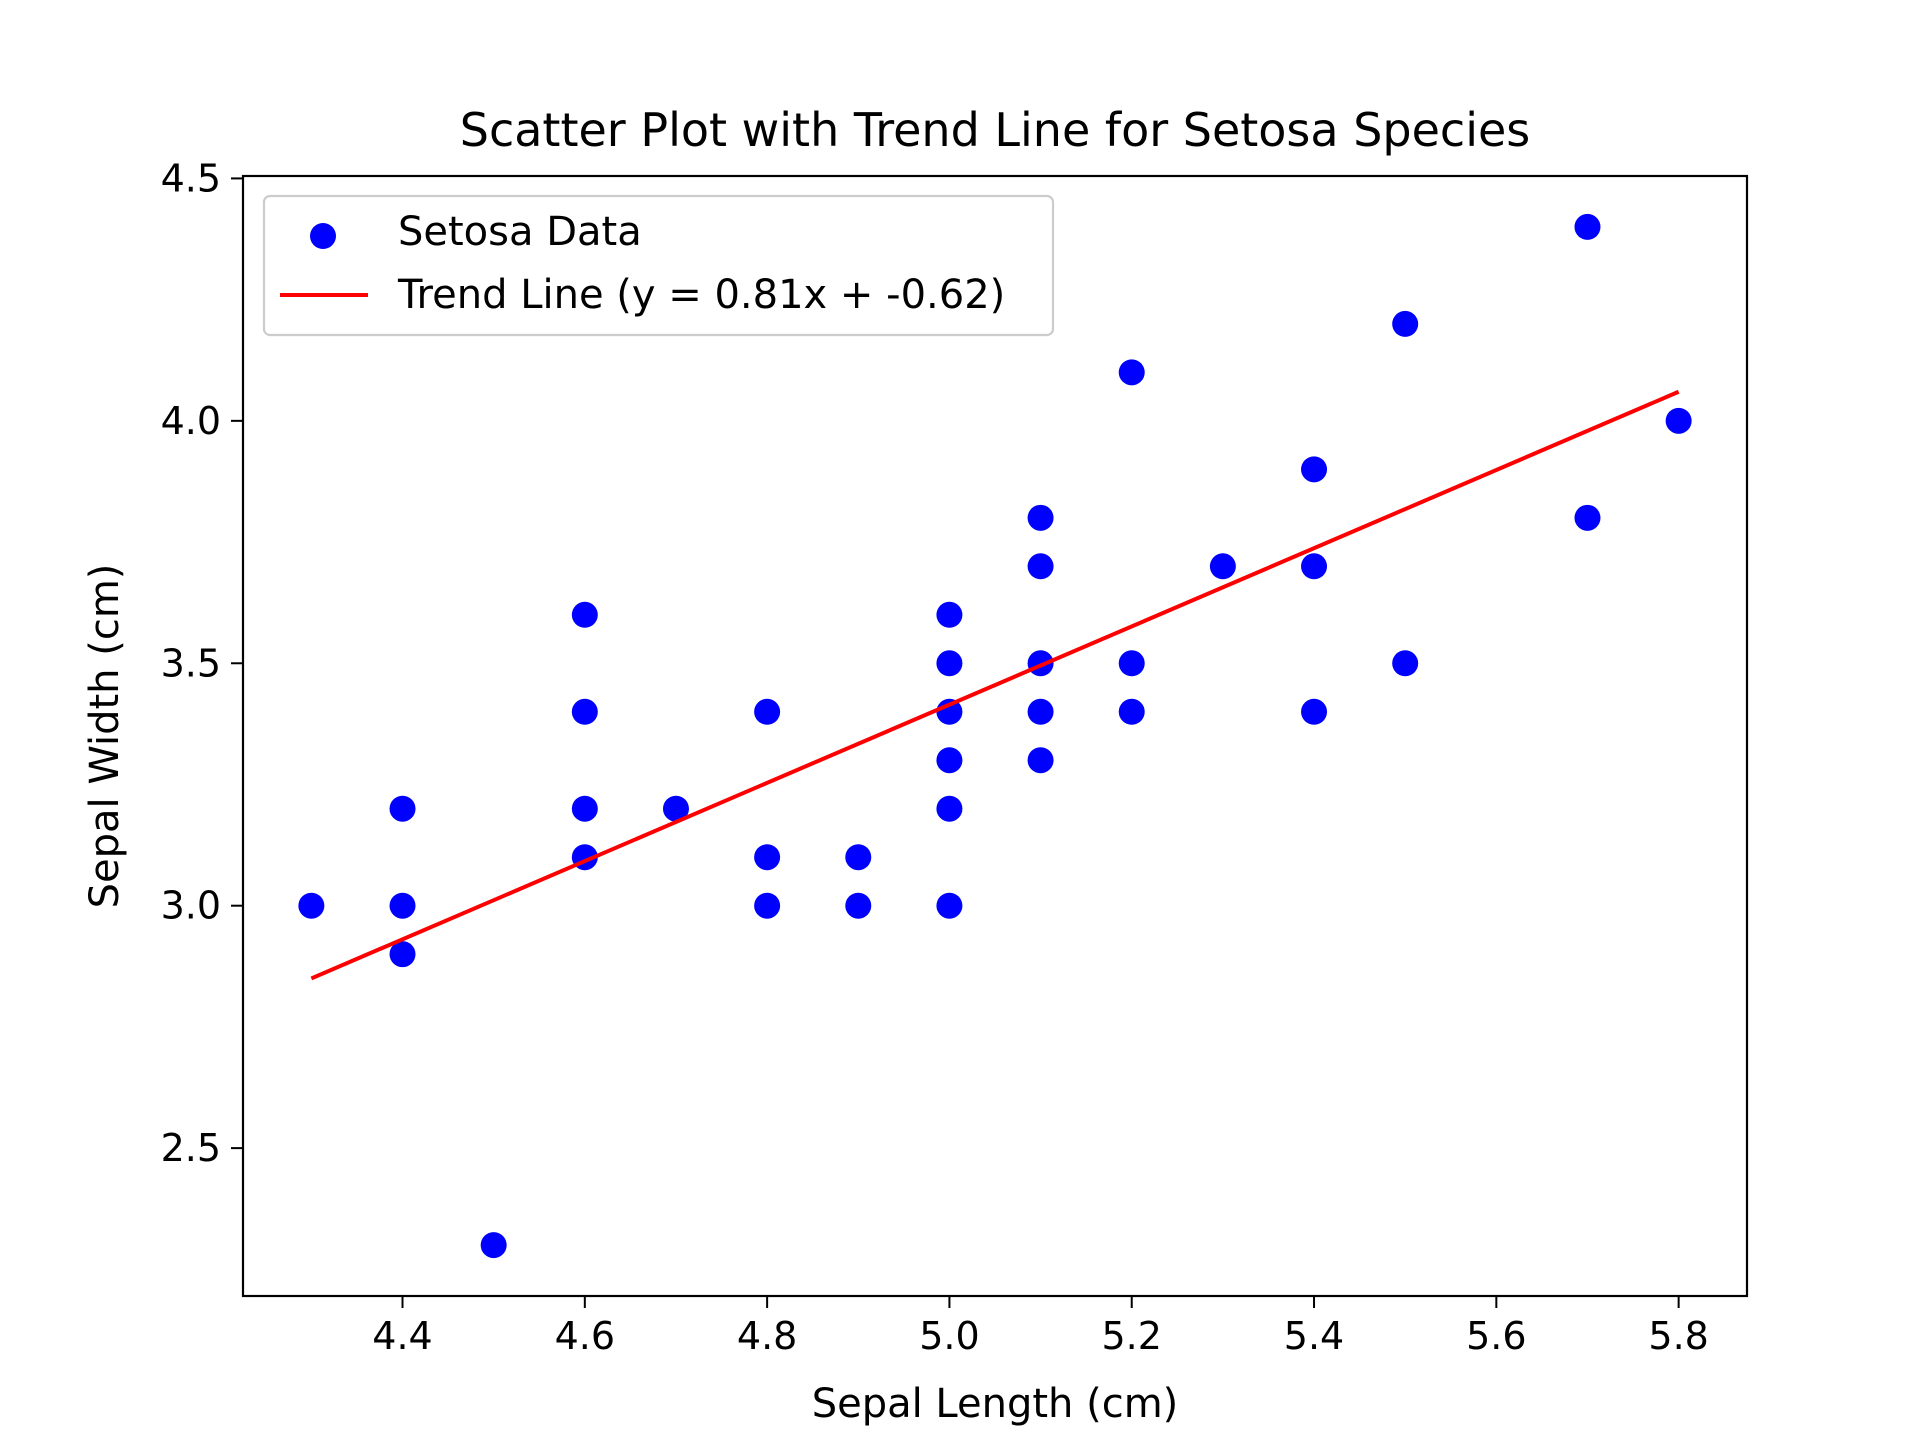 This screenshot has height=1440, width=1920. Describe the element at coordinates (1496, 1336) in the screenshot. I see `x-tick-label: 5.6` at that location.